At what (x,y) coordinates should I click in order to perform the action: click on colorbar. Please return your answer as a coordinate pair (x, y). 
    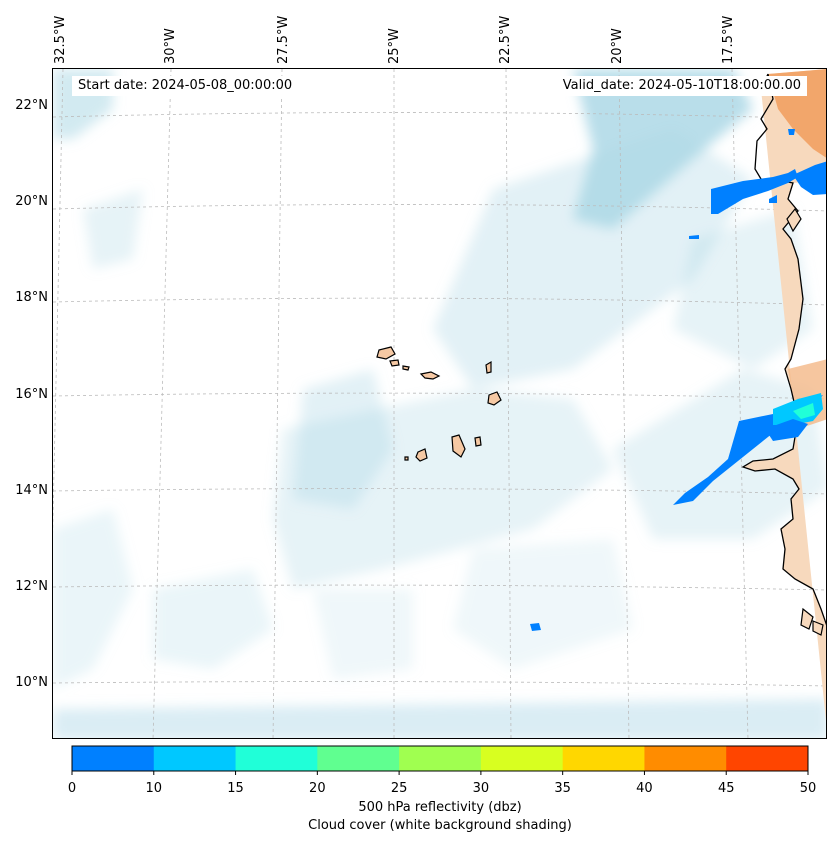
    Looking at the image, I should click on (440, 760).